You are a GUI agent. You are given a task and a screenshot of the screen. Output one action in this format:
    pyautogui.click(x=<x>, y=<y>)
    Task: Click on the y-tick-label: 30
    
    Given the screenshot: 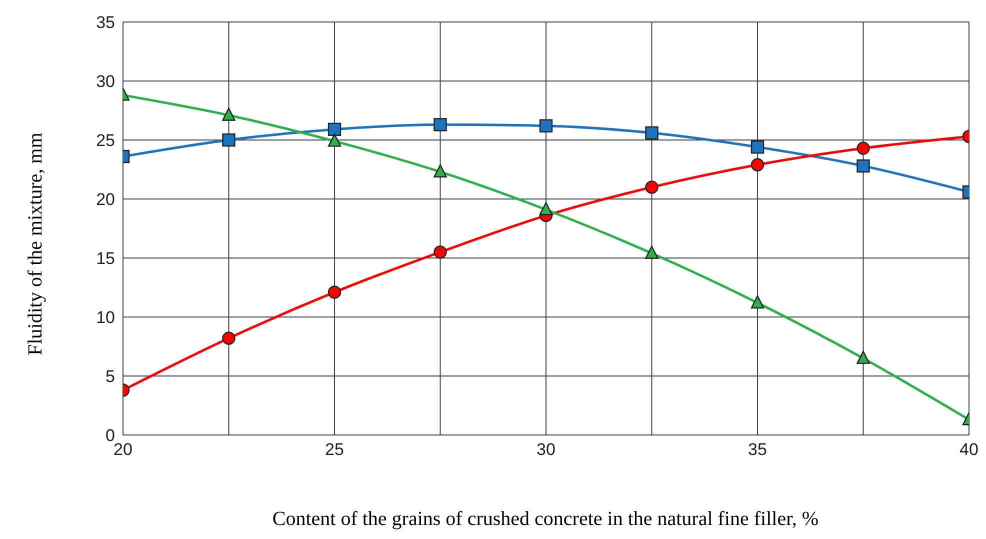 What is the action you would take?
    pyautogui.click(x=105, y=82)
    